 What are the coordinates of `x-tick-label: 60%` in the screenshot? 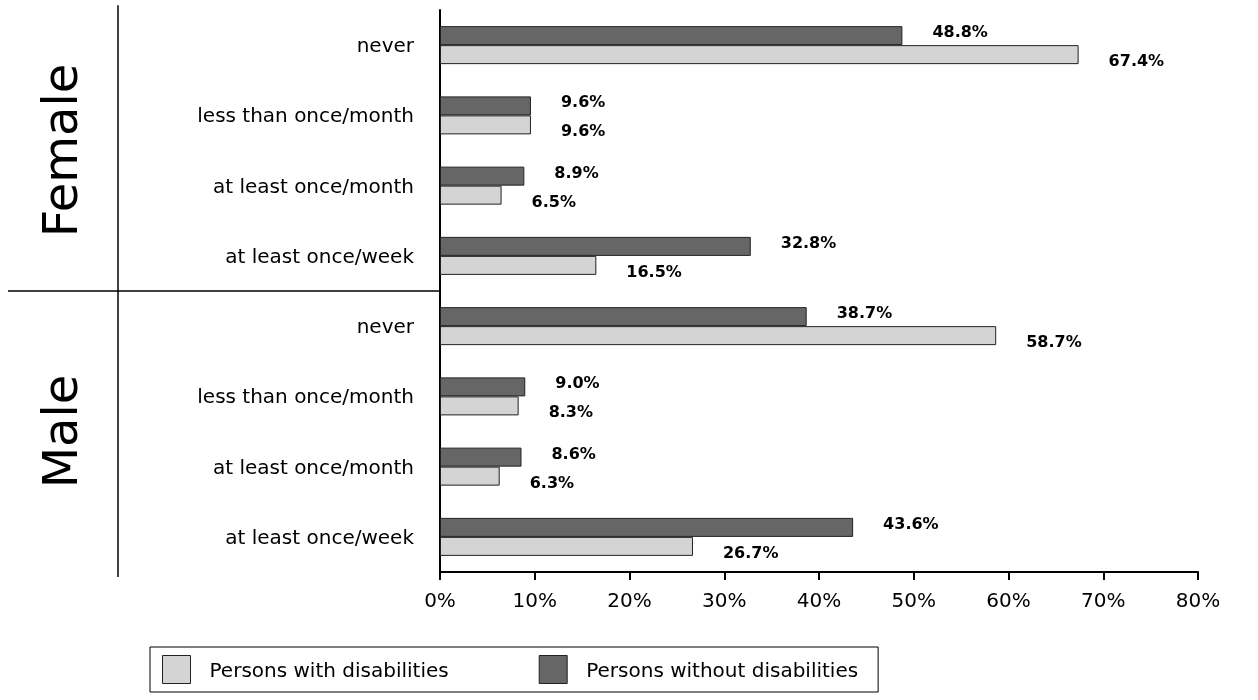 It's located at (1008, 600).